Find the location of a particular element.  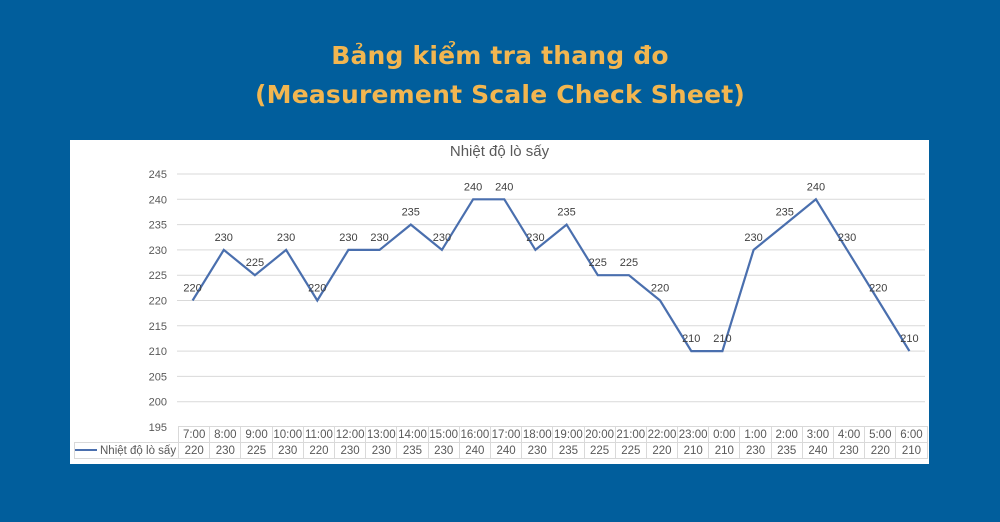

data-table-category-cell: 10:00 is located at coordinates (287, 434).